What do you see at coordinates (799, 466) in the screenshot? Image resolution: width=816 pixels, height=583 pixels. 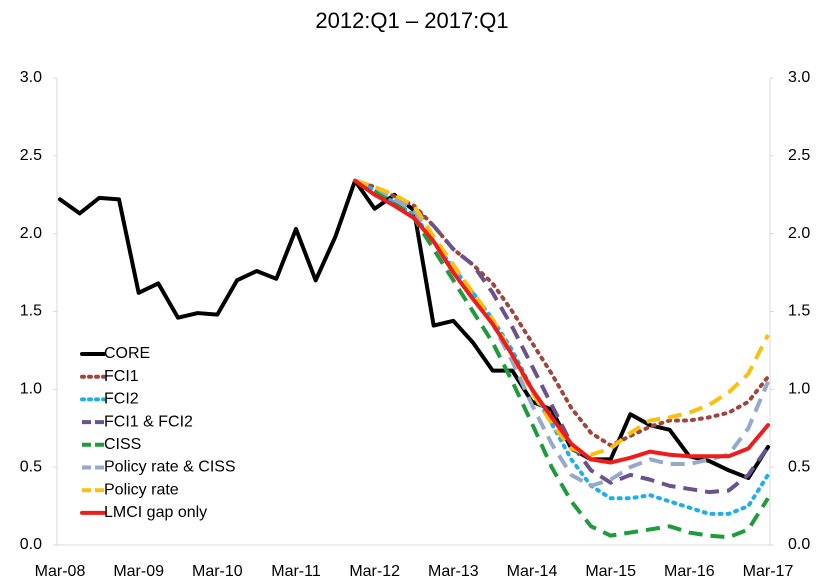 I see `y2-tick-label: 0.5` at bounding box center [799, 466].